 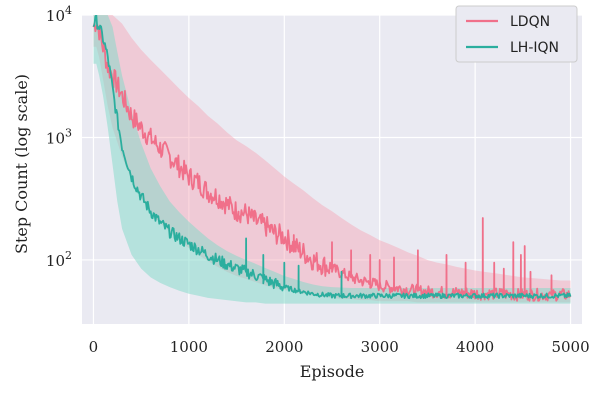 I want to click on y-tick-label: 10⁴, so click(x=59, y=14).